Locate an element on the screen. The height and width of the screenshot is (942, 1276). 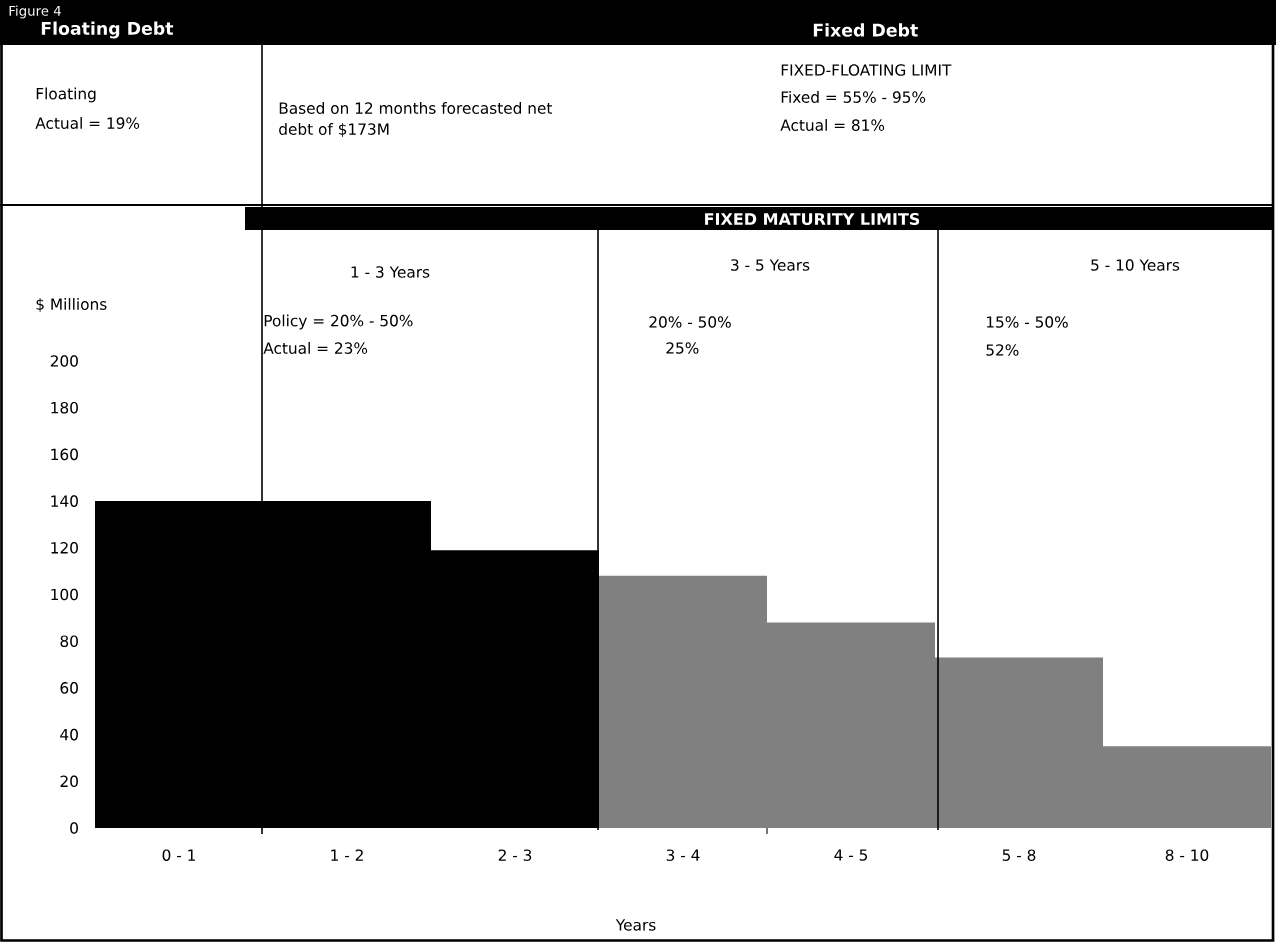
text: Fixed Debt is located at coordinates (865, 30).